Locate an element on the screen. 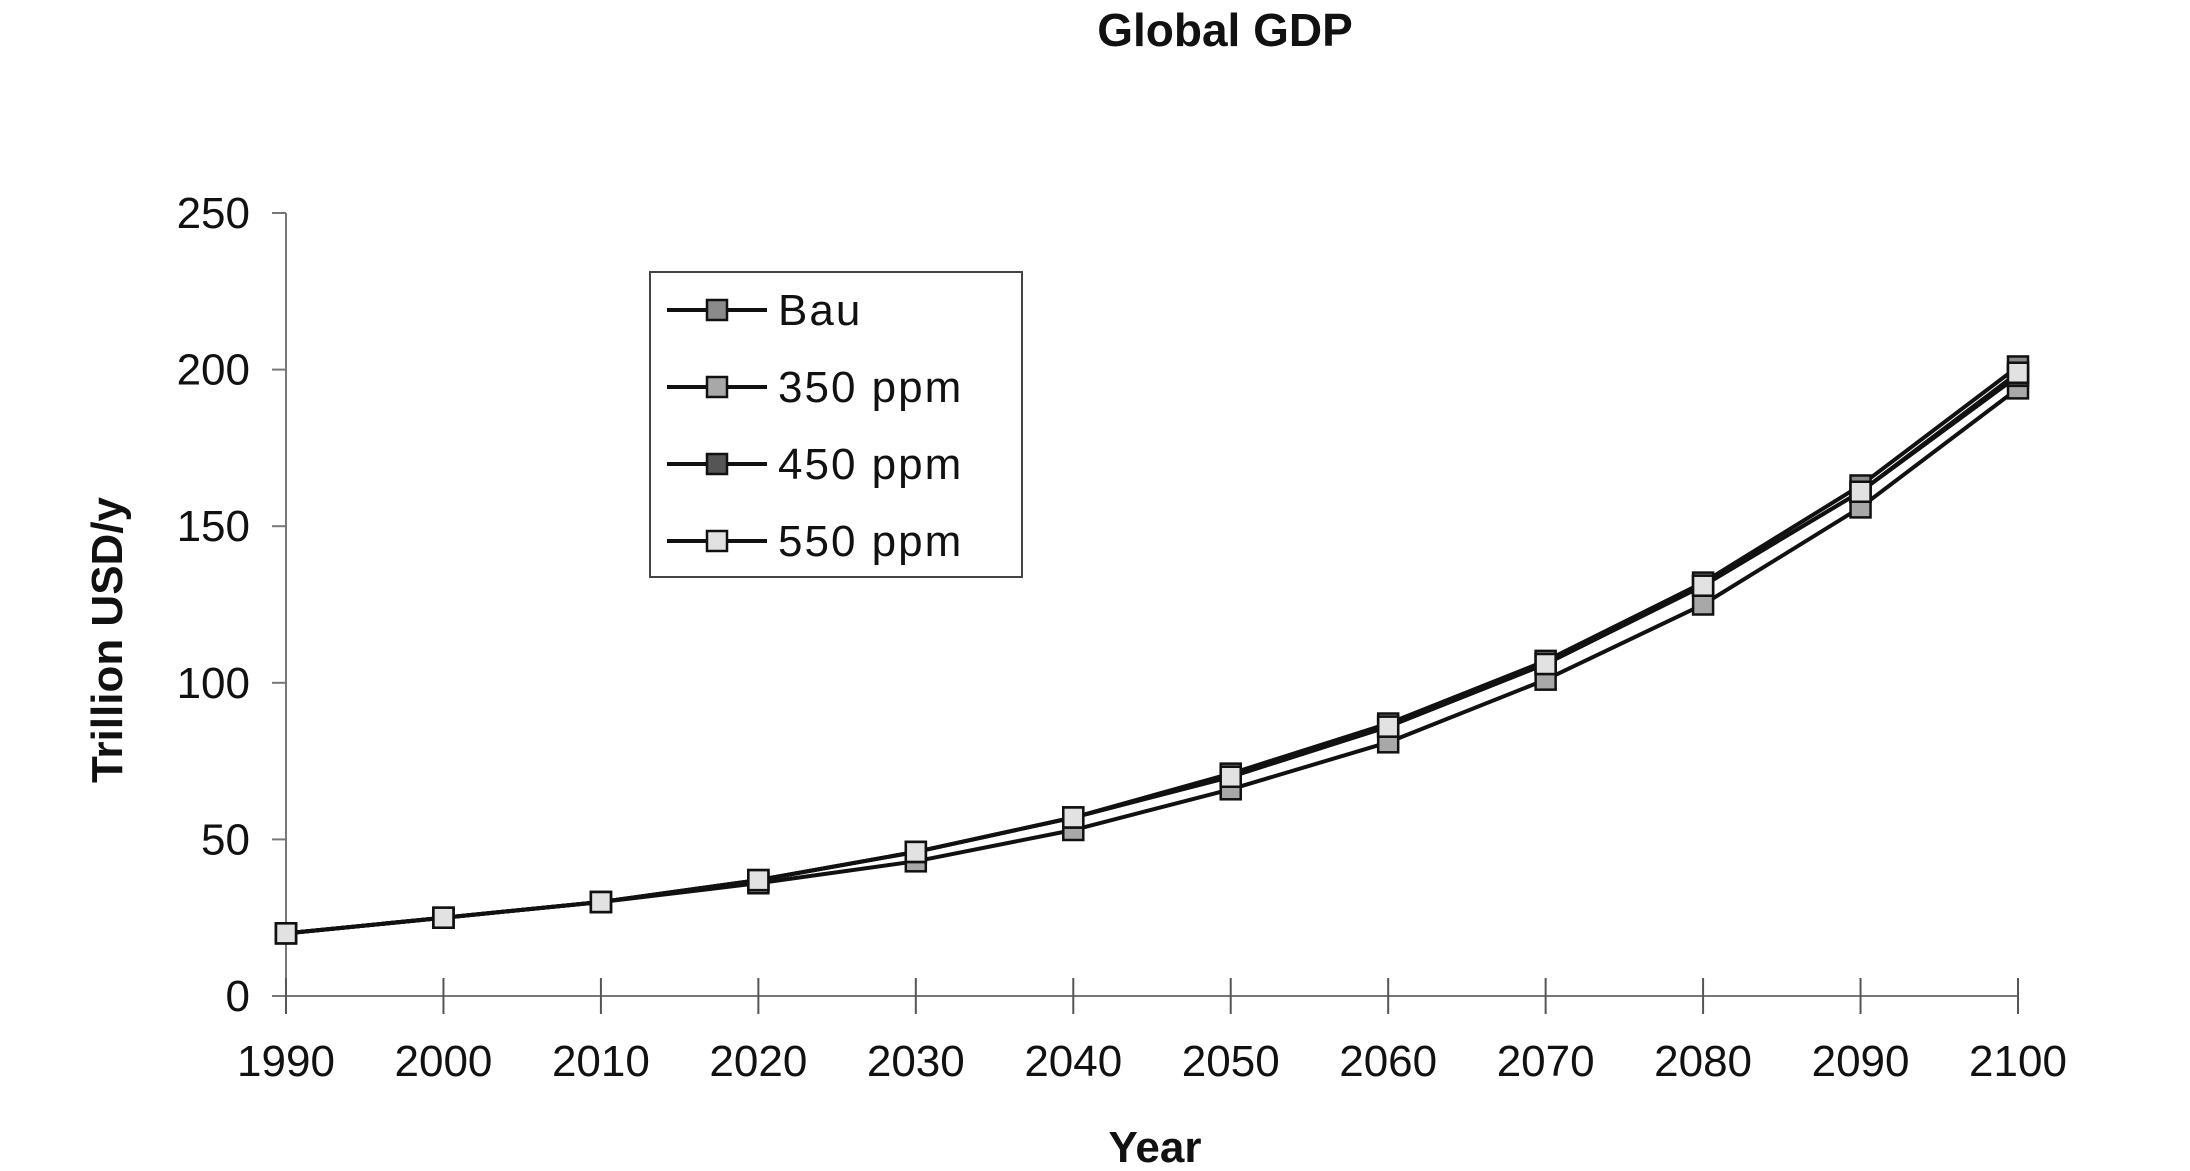 Image resolution: width=2190 pixels, height=1171 pixels. x-tick-label: 2020 is located at coordinates (758, 1061).